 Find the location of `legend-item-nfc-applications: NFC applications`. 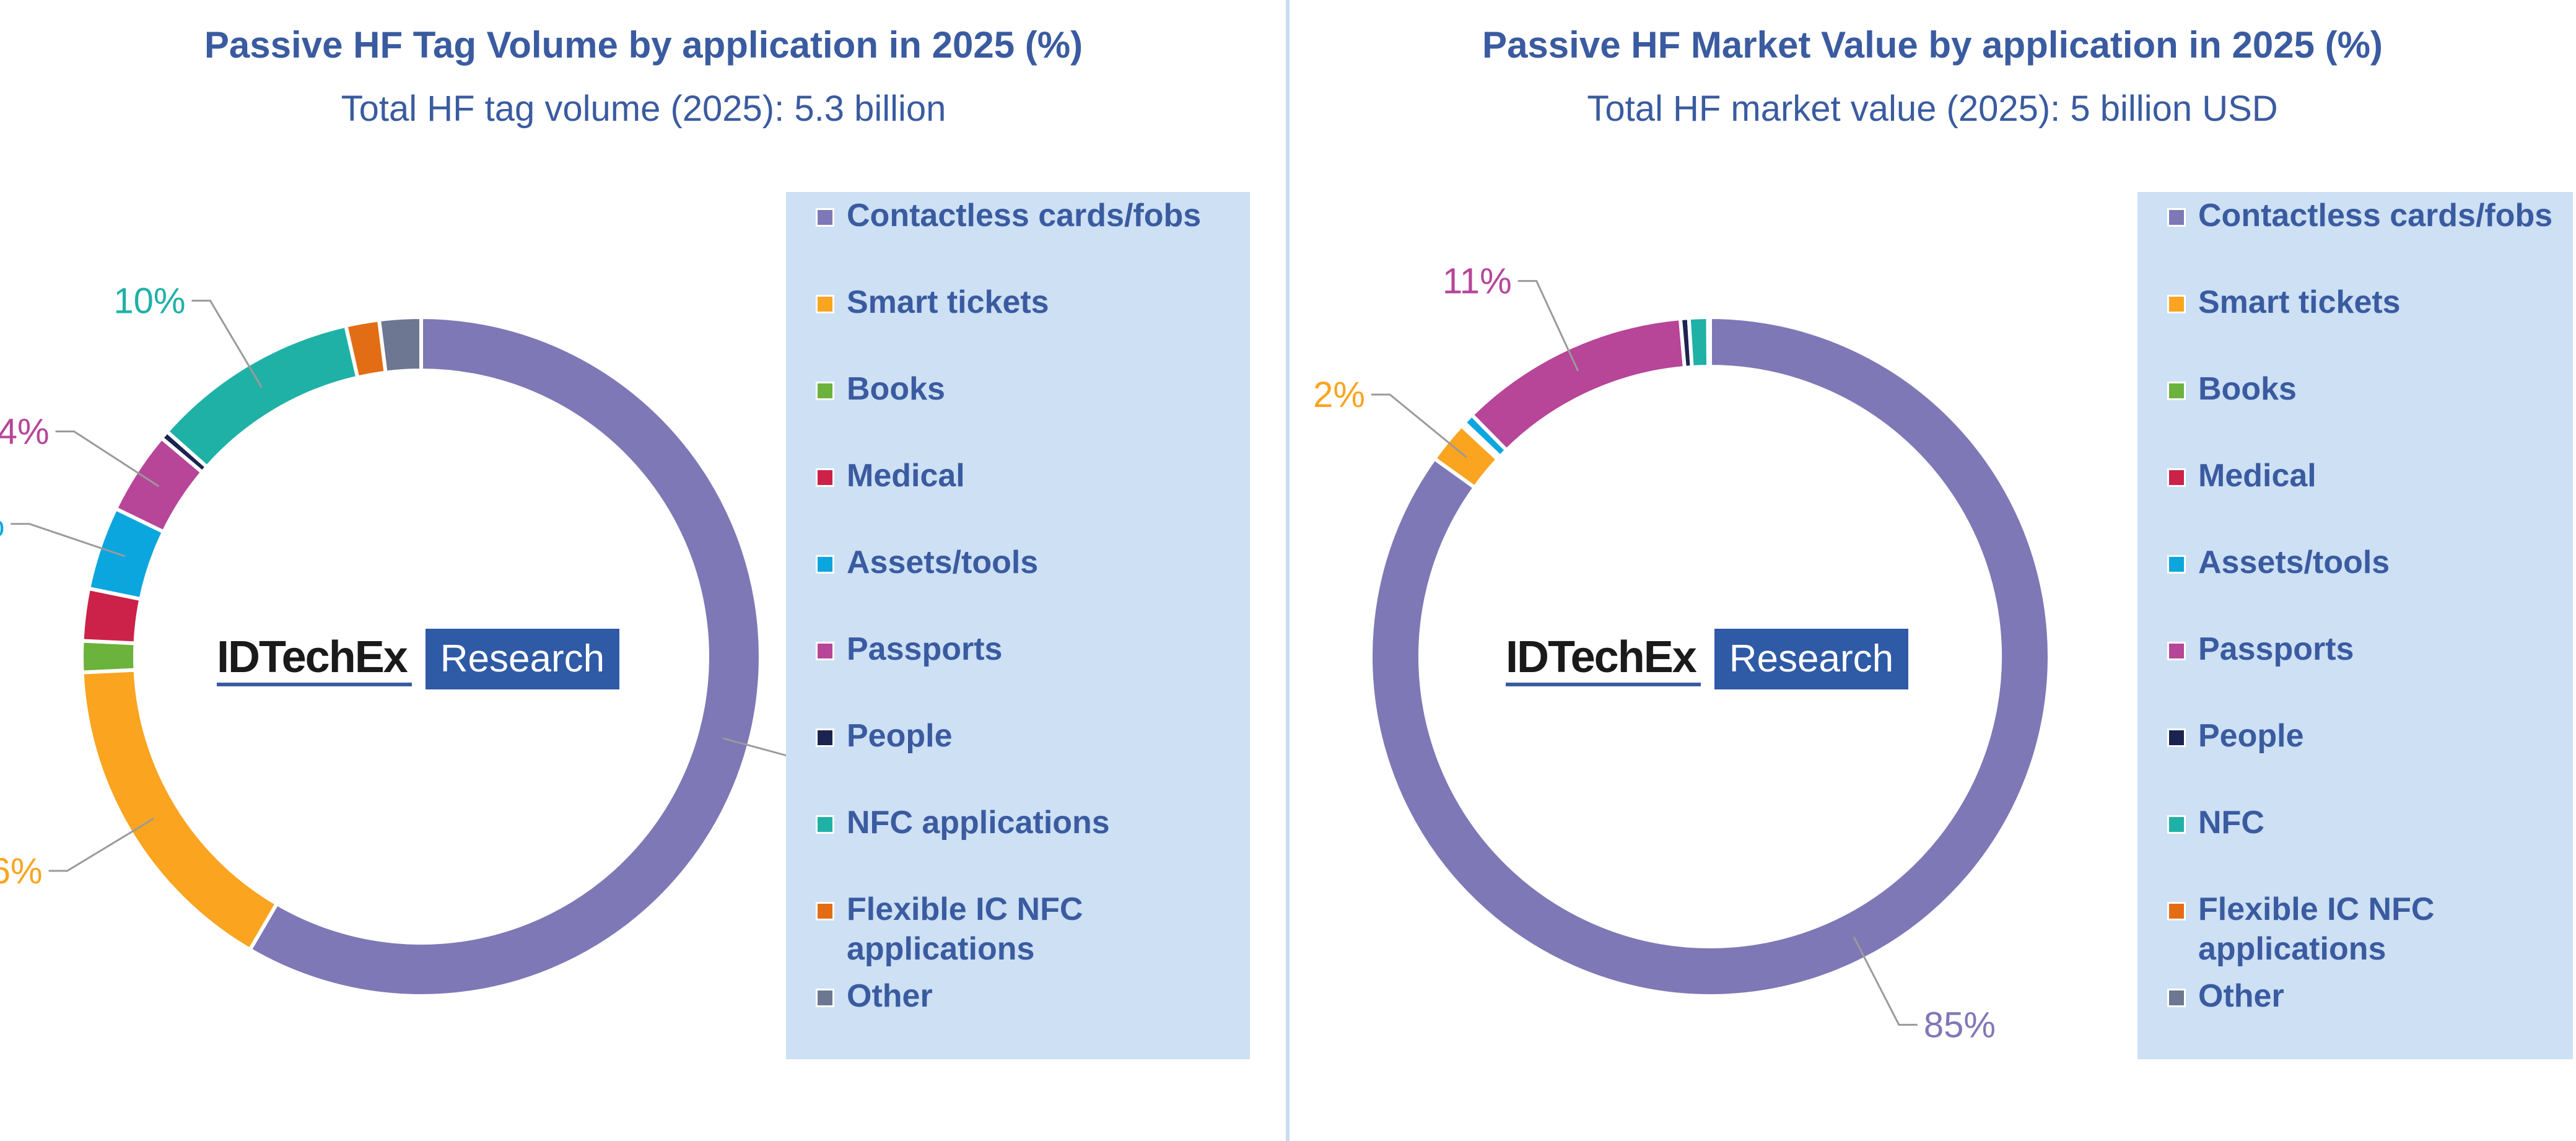

legend-item-nfc-applications: NFC applications is located at coordinates (1020, 822).